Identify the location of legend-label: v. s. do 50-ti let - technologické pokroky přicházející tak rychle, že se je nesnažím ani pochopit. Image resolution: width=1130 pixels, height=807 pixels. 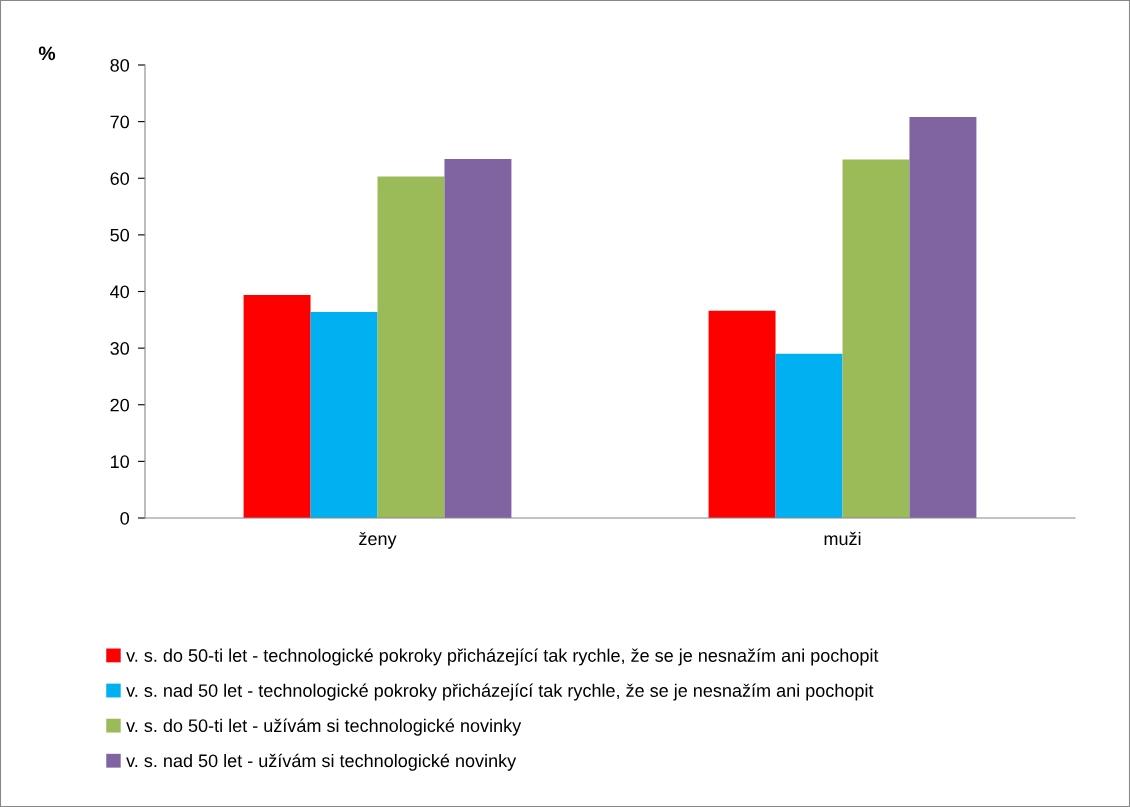
(502, 657).